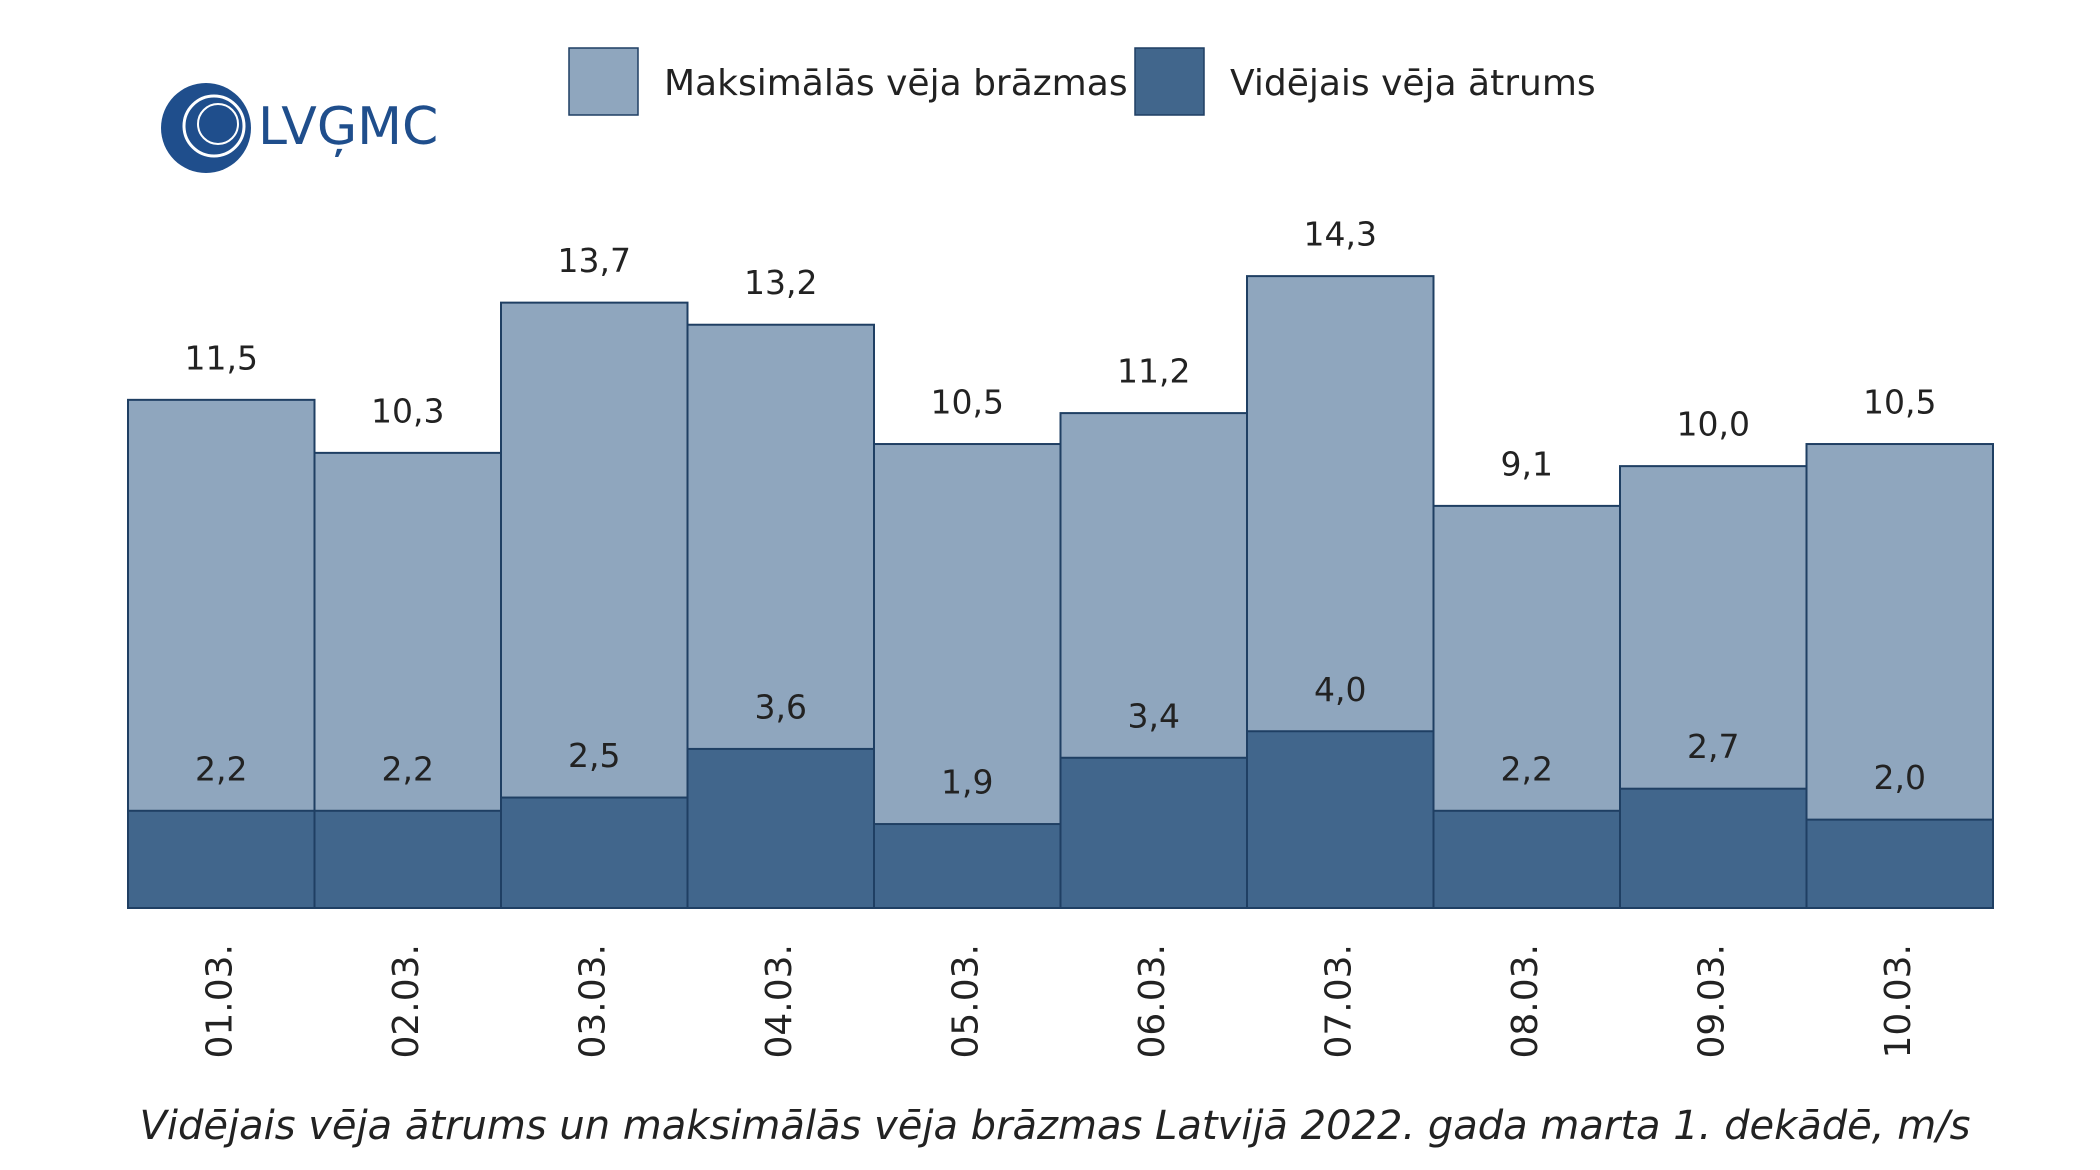  What do you see at coordinates (406, 1001) in the screenshot?
I see `x-tick-label: 02.03.` at bounding box center [406, 1001].